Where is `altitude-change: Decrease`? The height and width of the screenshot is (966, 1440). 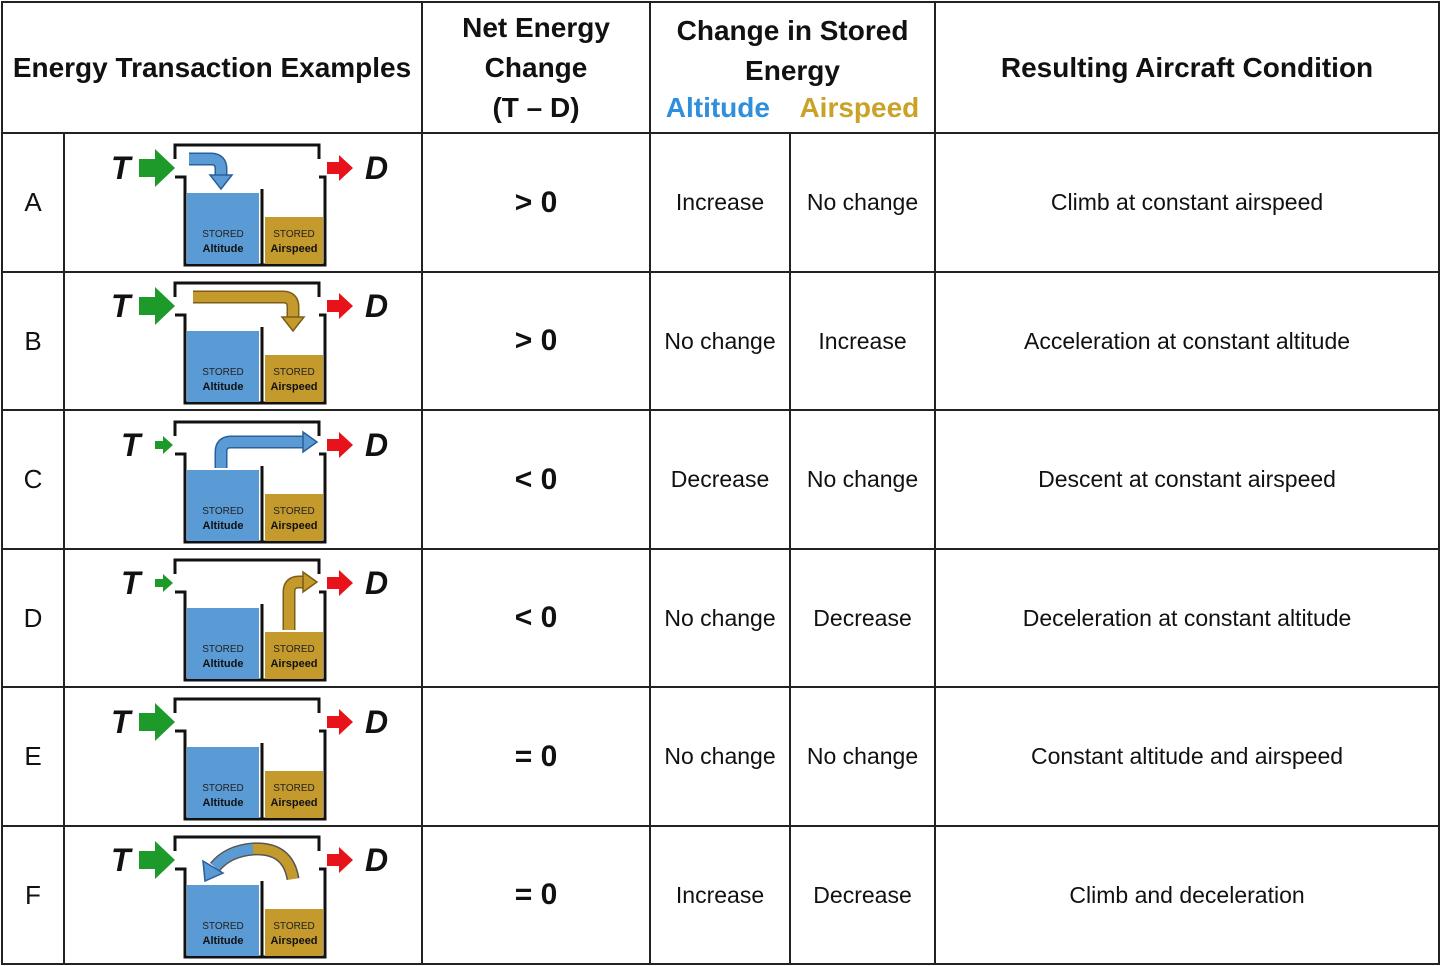 altitude-change: Decrease is located at coordinates (720, 479).